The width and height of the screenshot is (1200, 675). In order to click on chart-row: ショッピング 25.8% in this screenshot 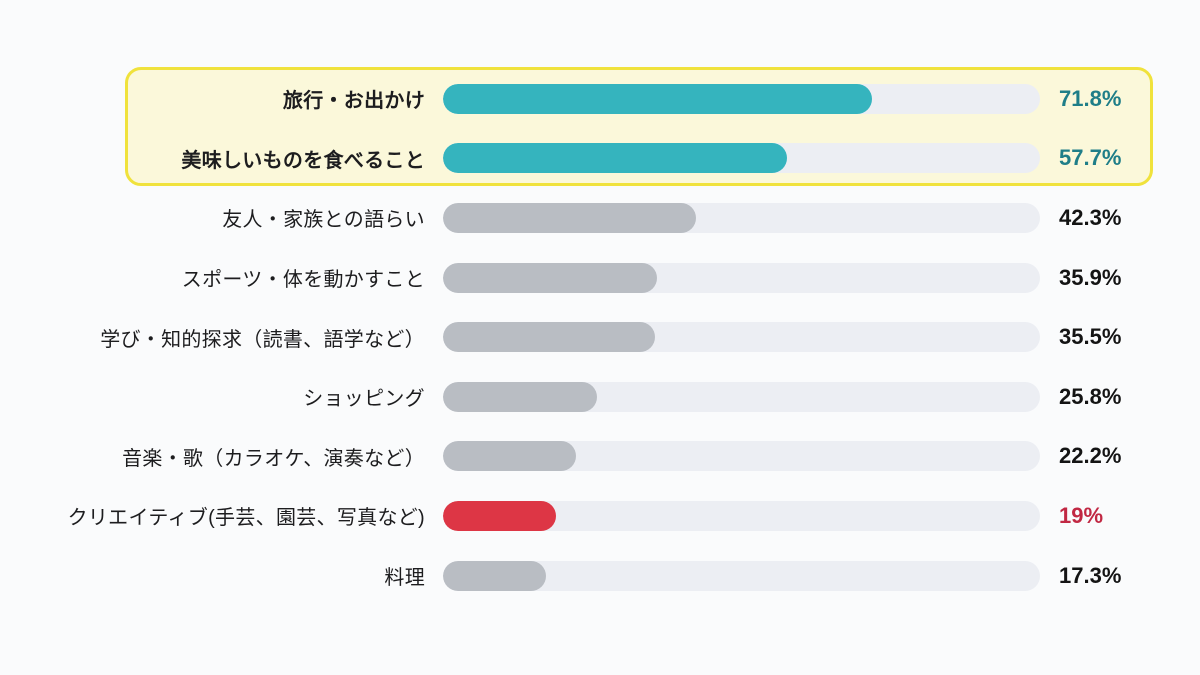, I will do `click(600, 397)`.